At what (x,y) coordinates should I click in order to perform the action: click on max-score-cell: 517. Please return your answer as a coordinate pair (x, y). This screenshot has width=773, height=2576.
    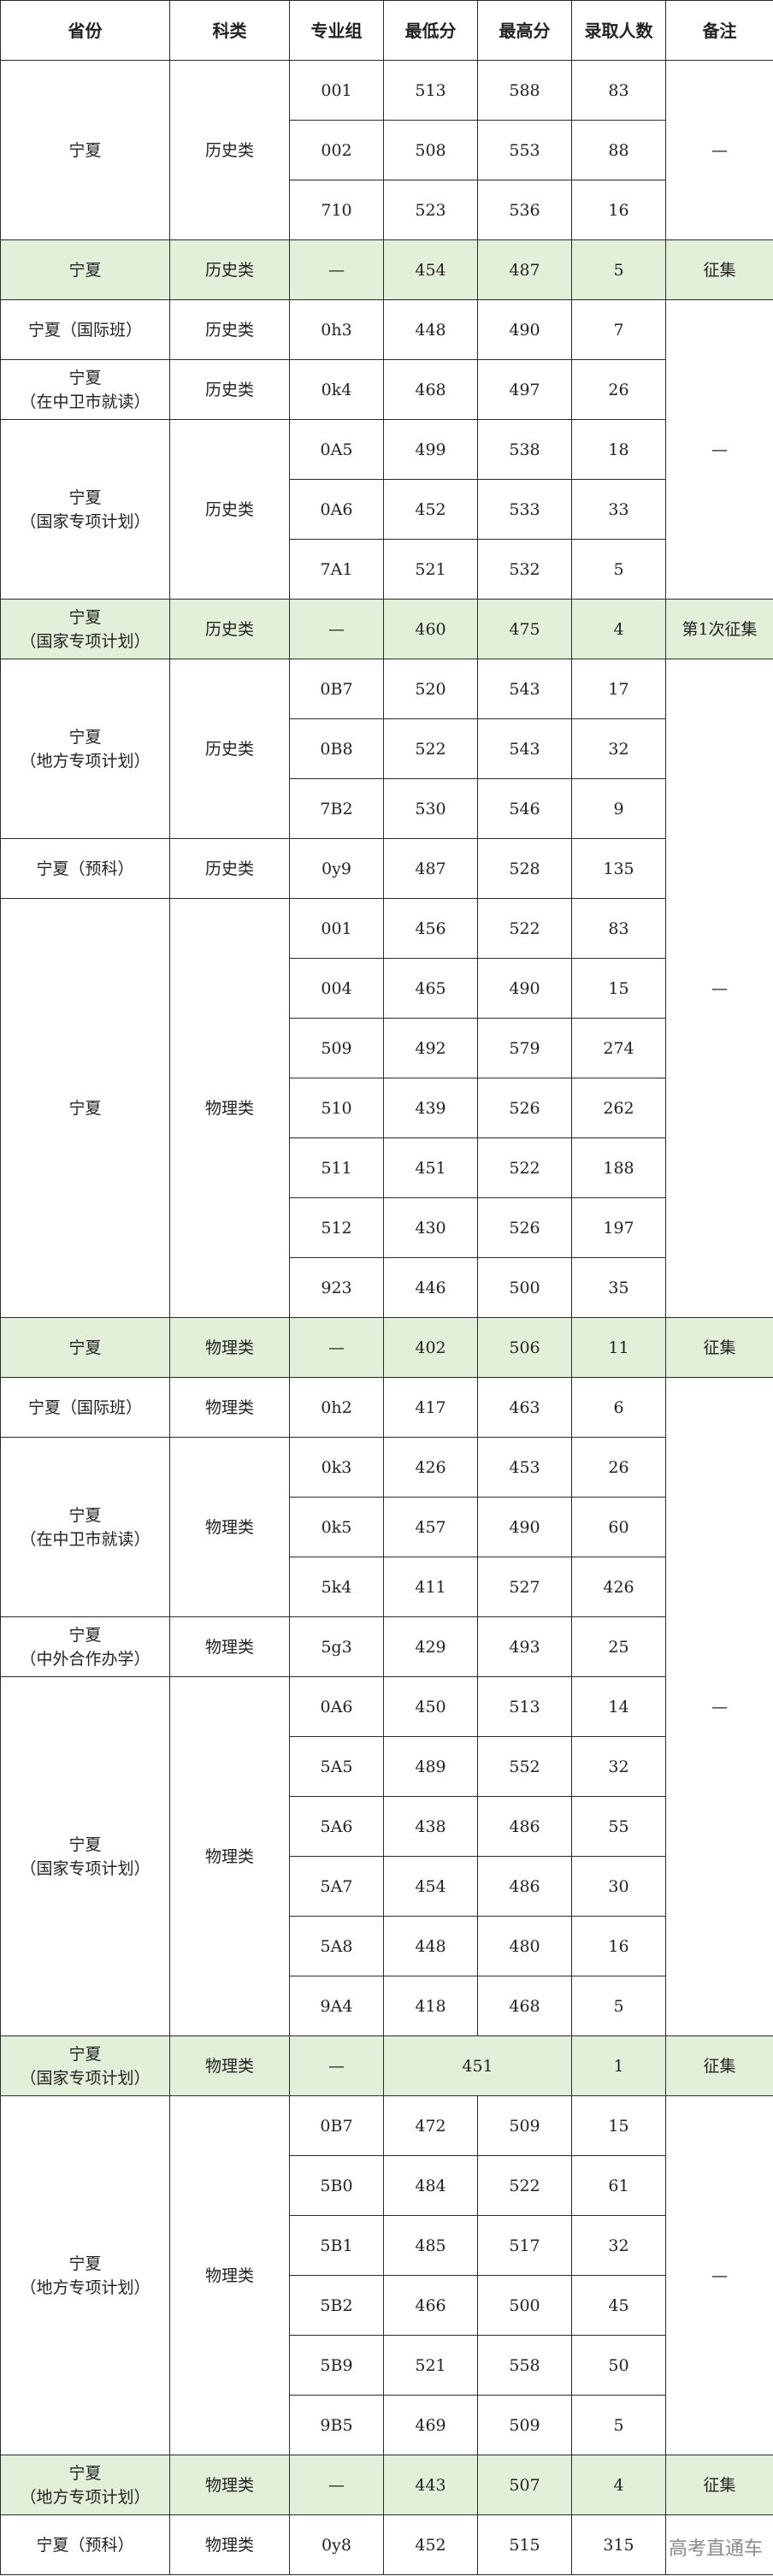
    Looking at the image, I should click on (524, 2245).